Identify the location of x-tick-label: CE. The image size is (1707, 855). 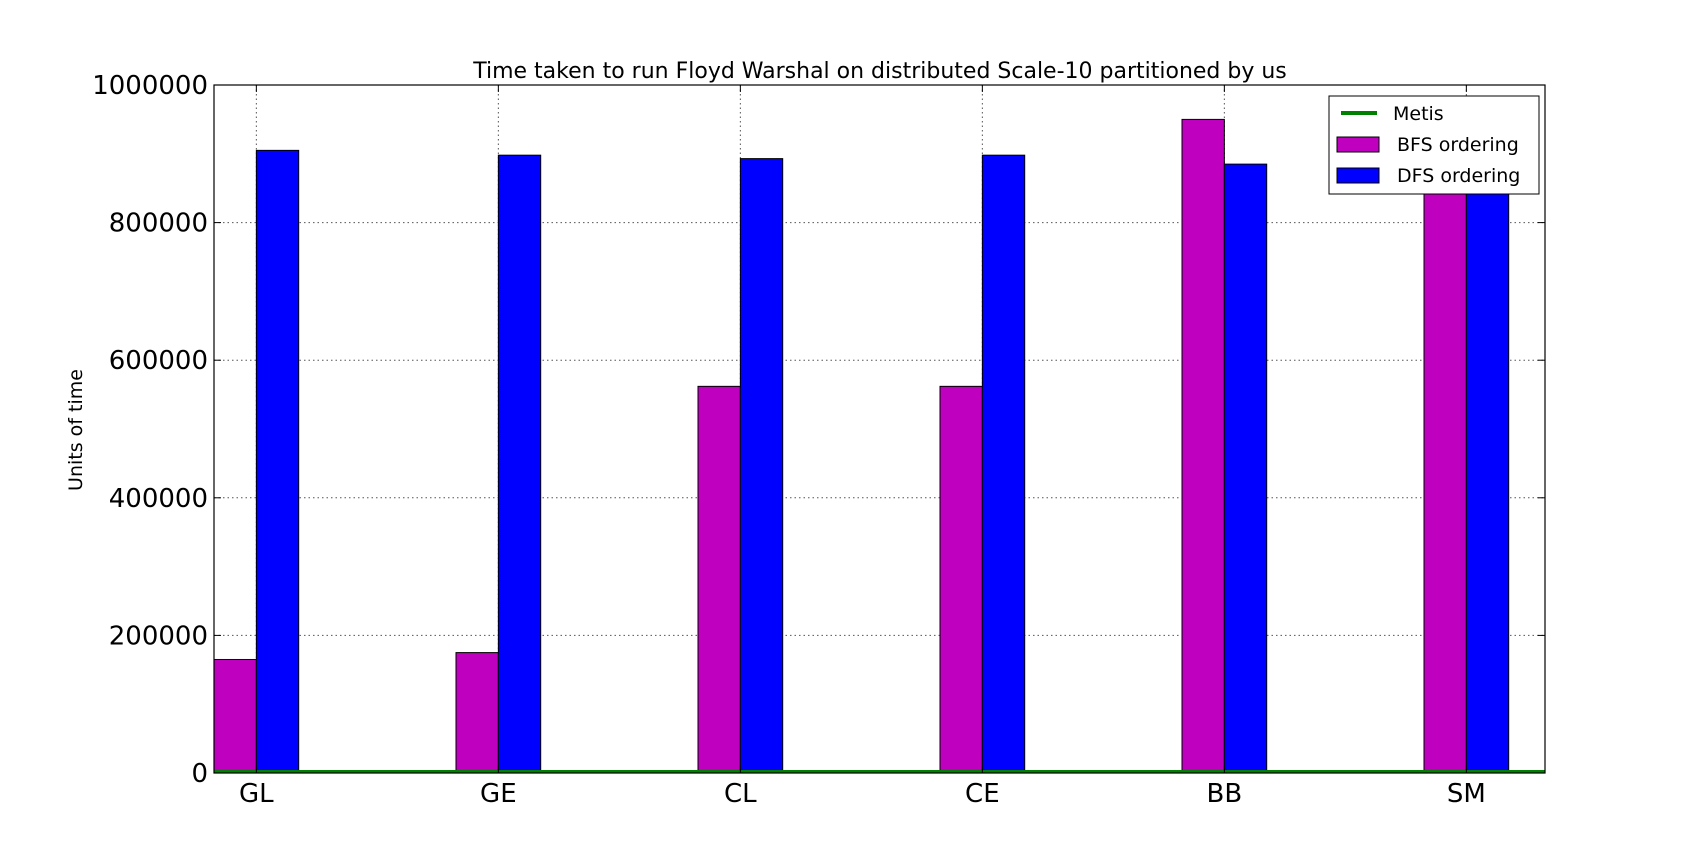
(982, 794).